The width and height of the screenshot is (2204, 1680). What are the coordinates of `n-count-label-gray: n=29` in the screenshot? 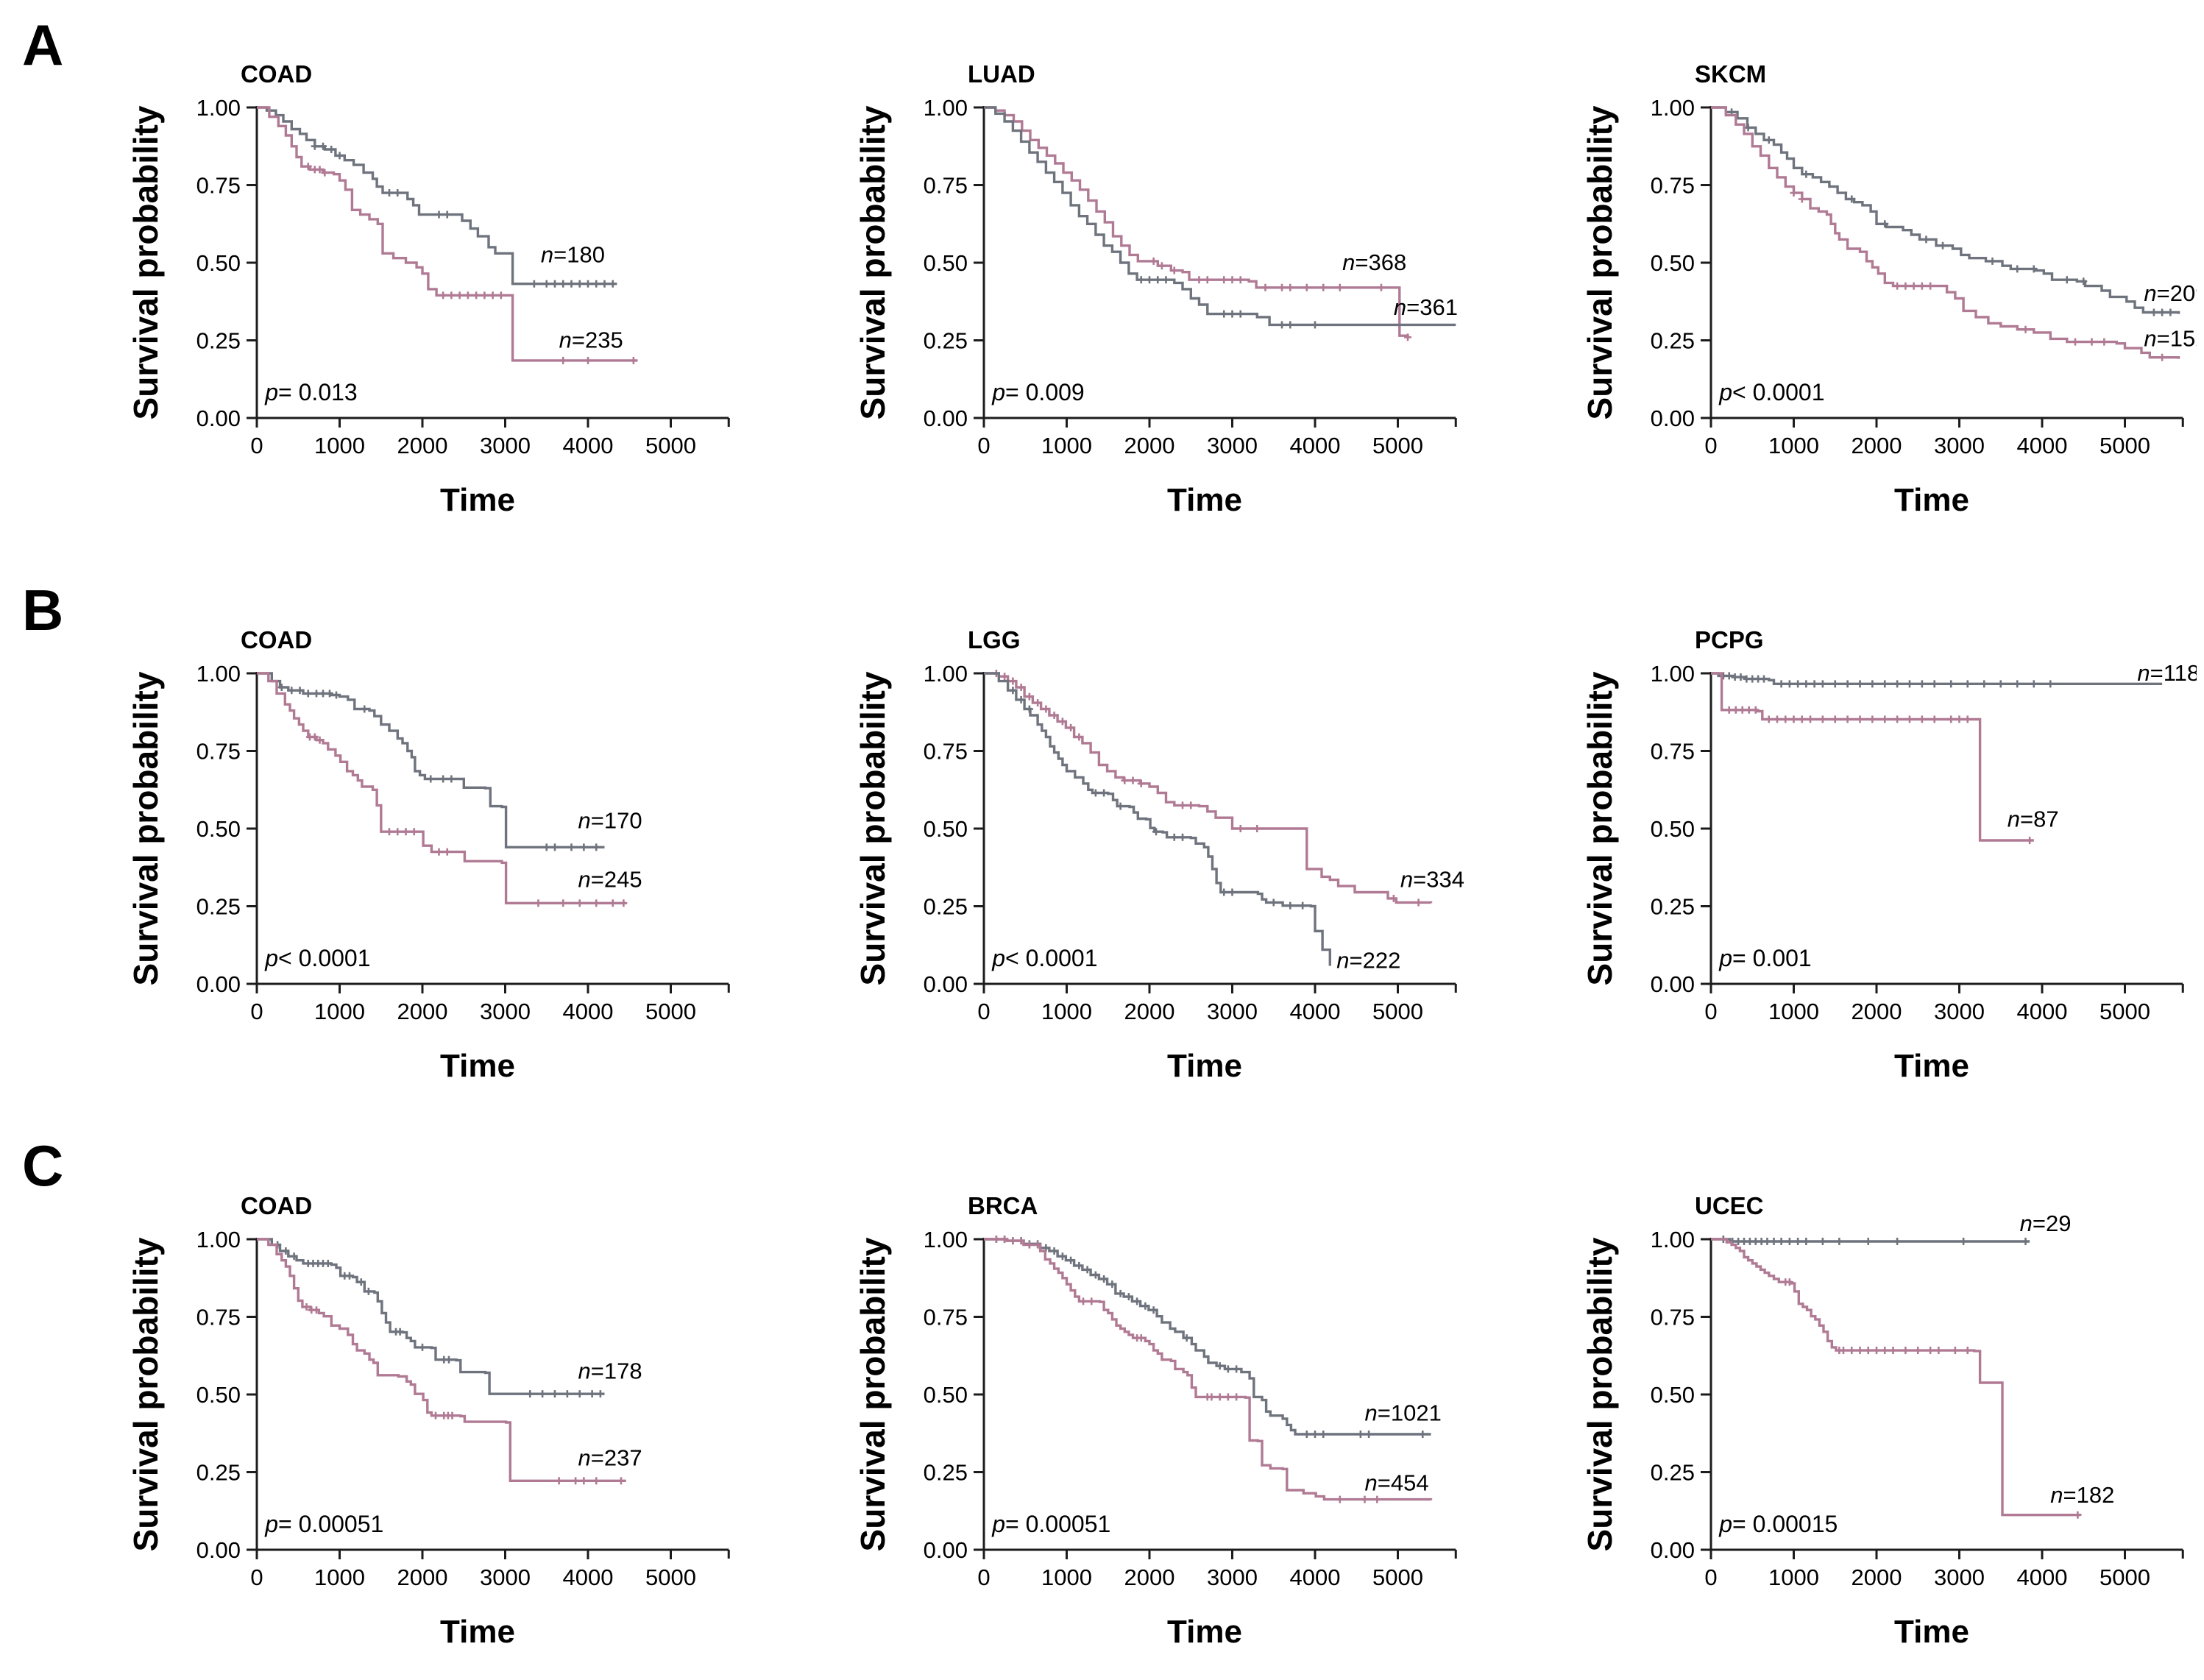 It's located at (2046, 1223).